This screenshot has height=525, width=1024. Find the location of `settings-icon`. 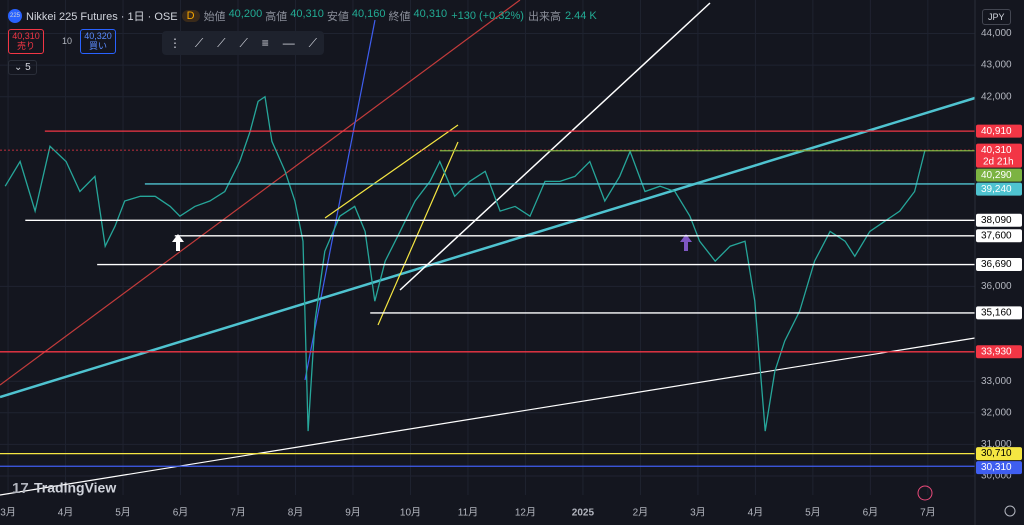

settings-icon is located at coordinates (1010, 511).